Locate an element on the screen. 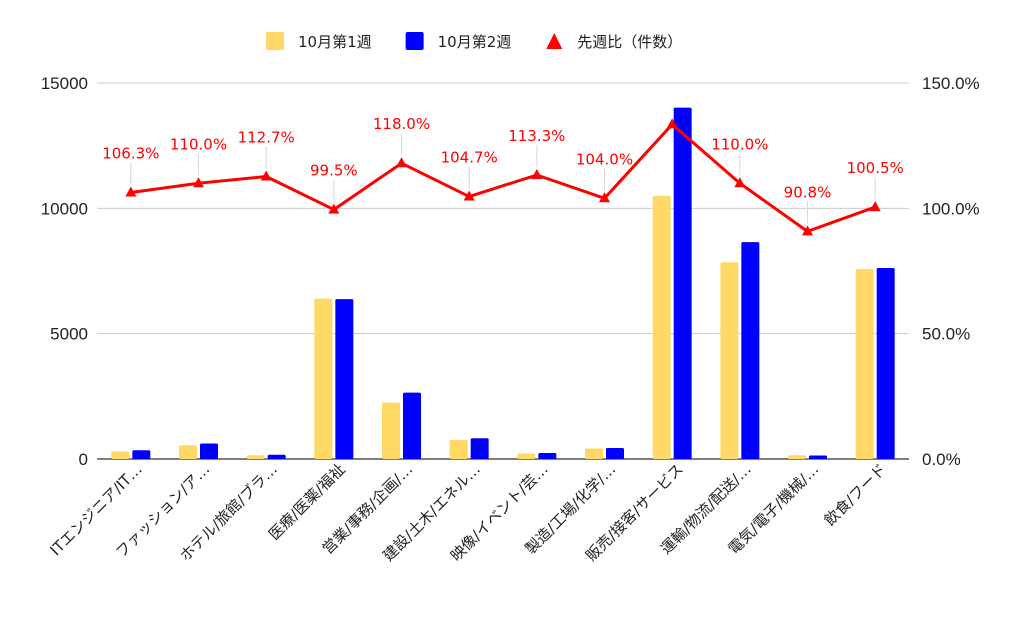 This screenshot has width=1024, height=633. right-tick-label: 100.0% is located at coordinates (951, 208).